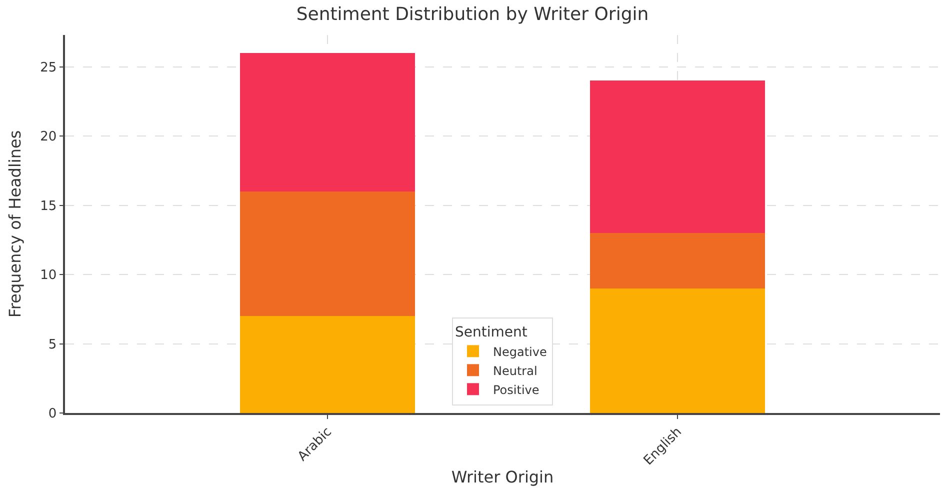 The image size is (945, 489). Describe the element at coordinates (515, 371) in the screenshot. I see `legend-label: Neutral` at that location.